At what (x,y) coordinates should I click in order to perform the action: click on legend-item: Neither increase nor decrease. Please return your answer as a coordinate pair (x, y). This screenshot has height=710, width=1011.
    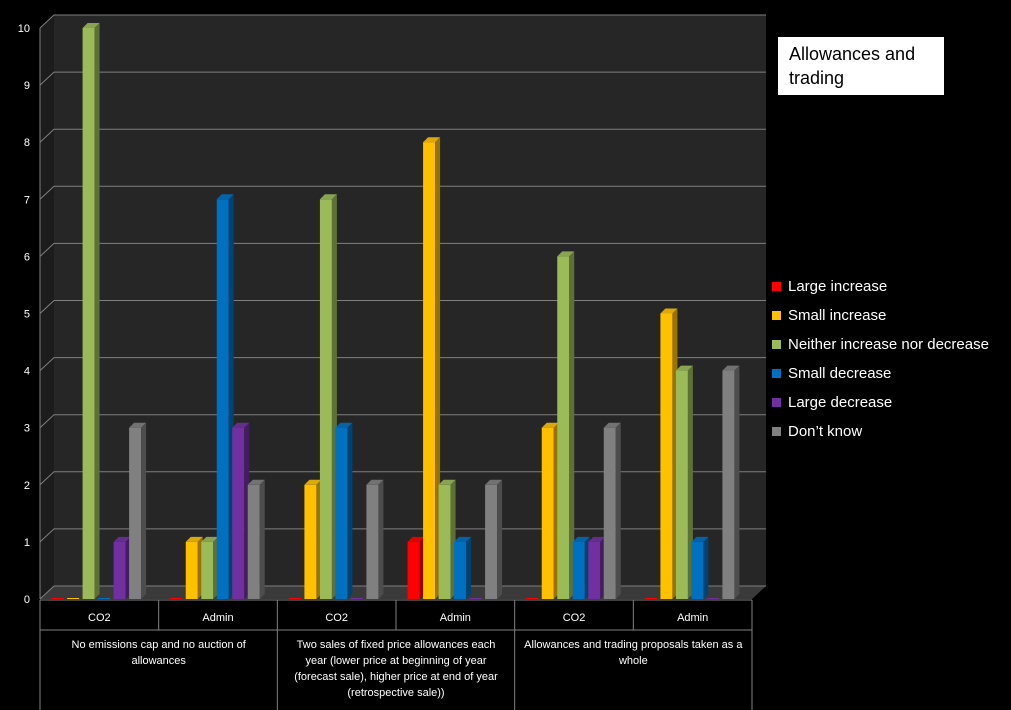
    Looking at the image, I should click on (880, 344).